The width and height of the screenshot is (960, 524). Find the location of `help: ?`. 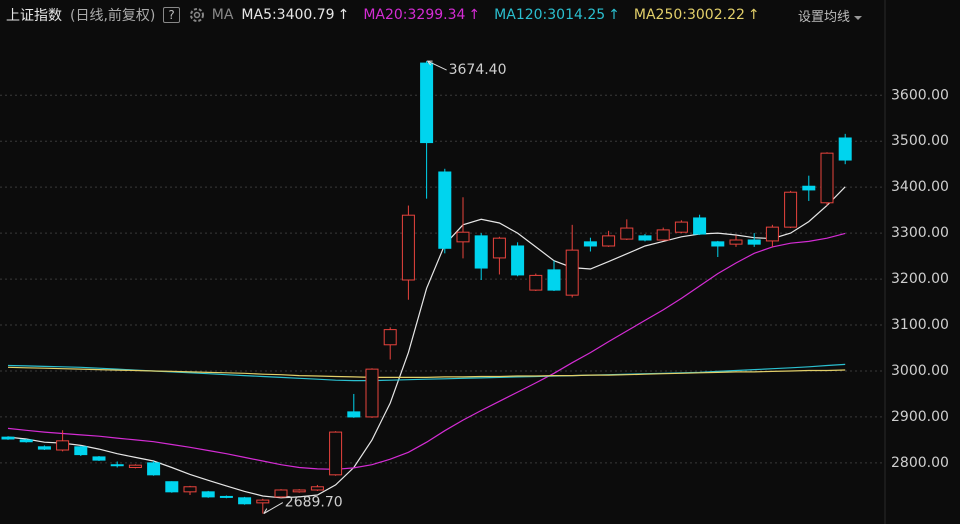

help: ? is located at coordinates (171, 15).